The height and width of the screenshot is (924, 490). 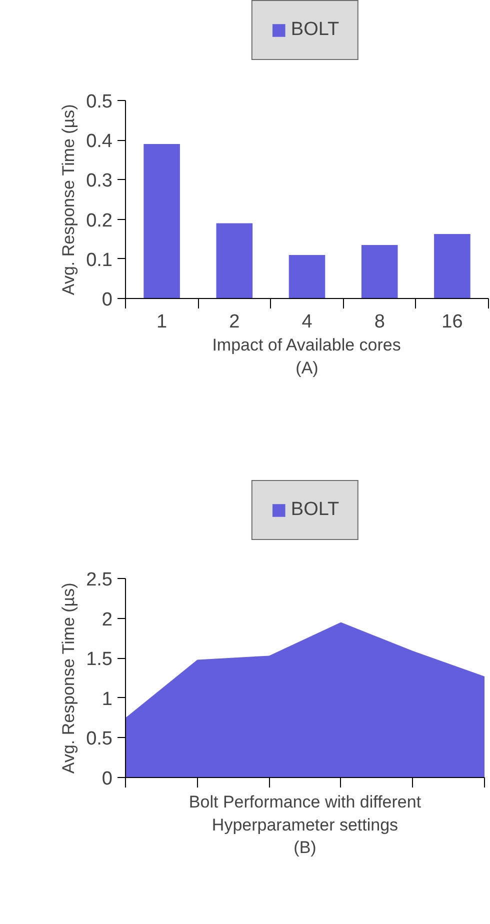 I want to click on y-tick-label: 2.5, so click(x=99, y=580).